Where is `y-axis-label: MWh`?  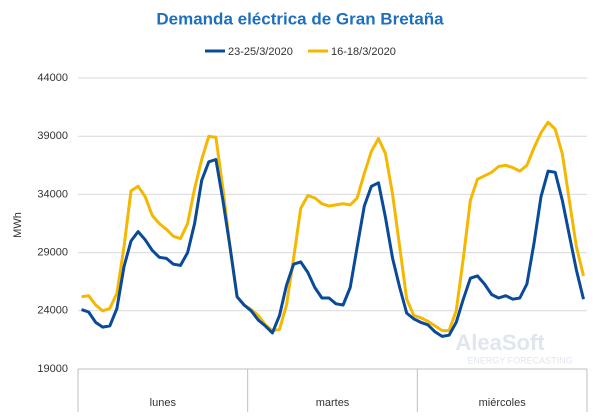
y-axis-label: MWh is located at coordinates (18, 225).